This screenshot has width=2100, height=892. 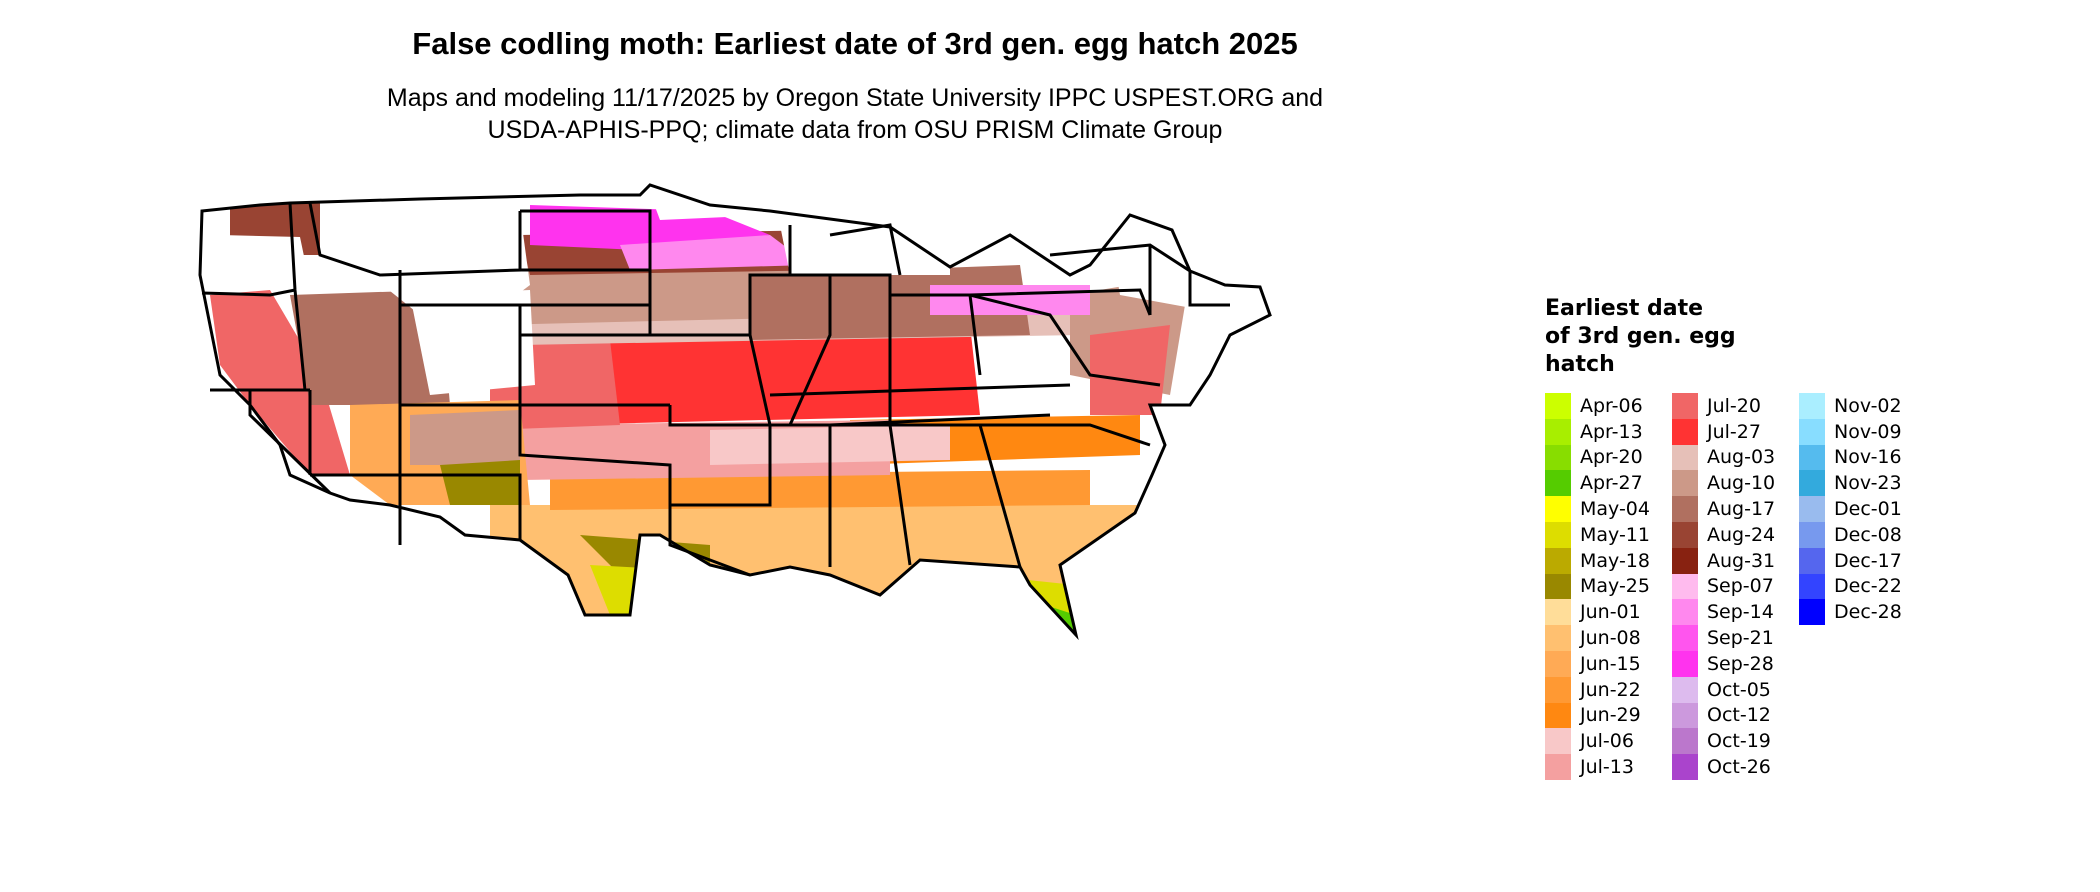 What do you see at coordinates (1610, 638) in the screenshot?
I see `legend-label: Jun-08` at bounding box center [1610, 638].